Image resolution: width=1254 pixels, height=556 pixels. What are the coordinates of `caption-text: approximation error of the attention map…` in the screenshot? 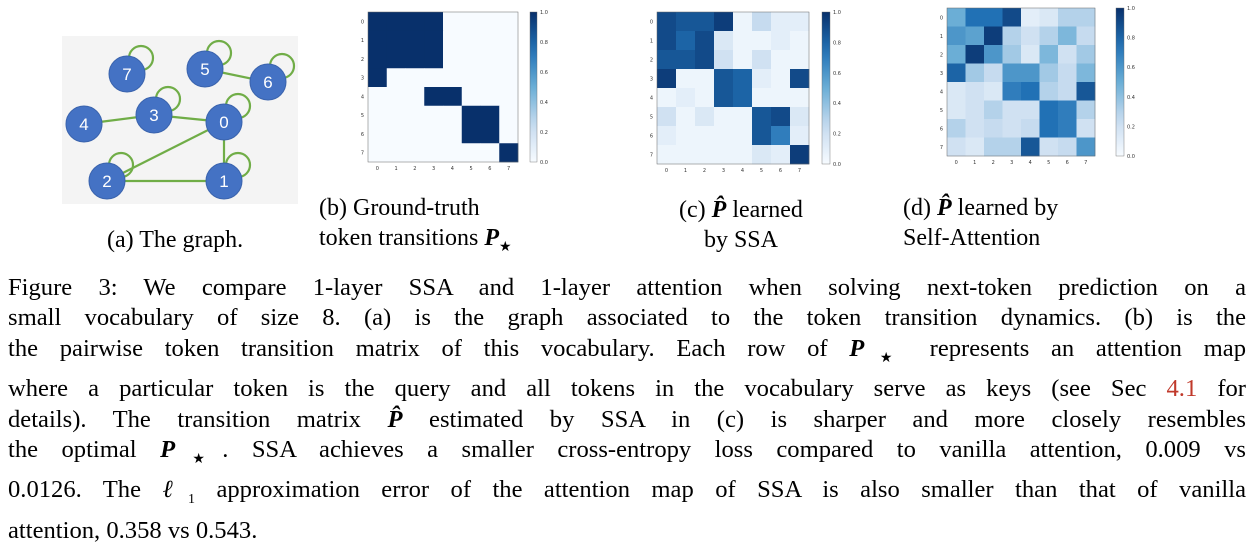 It's located at (731, 490).